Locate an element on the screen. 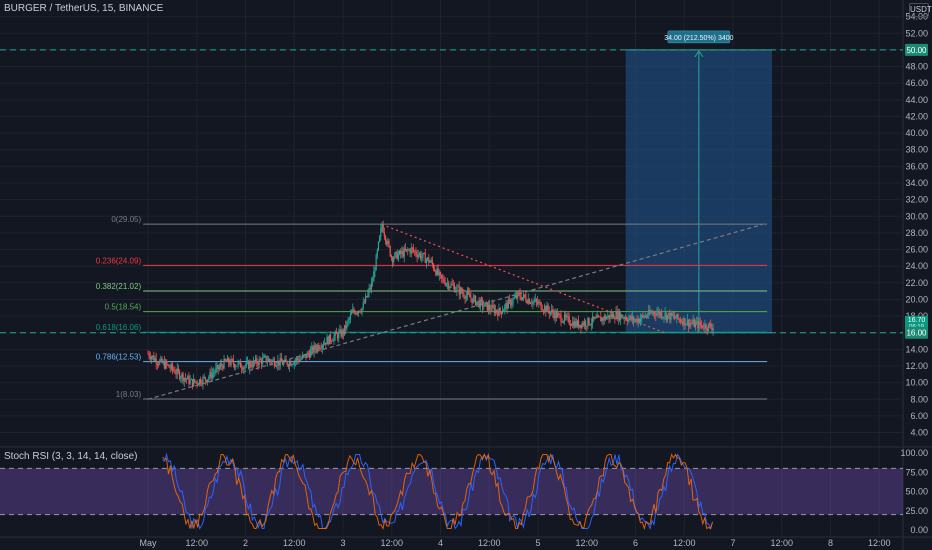 The width and height of the screenshot is (932, 550). y-tick-label: 26.00 is located at coordinates (916, 250).